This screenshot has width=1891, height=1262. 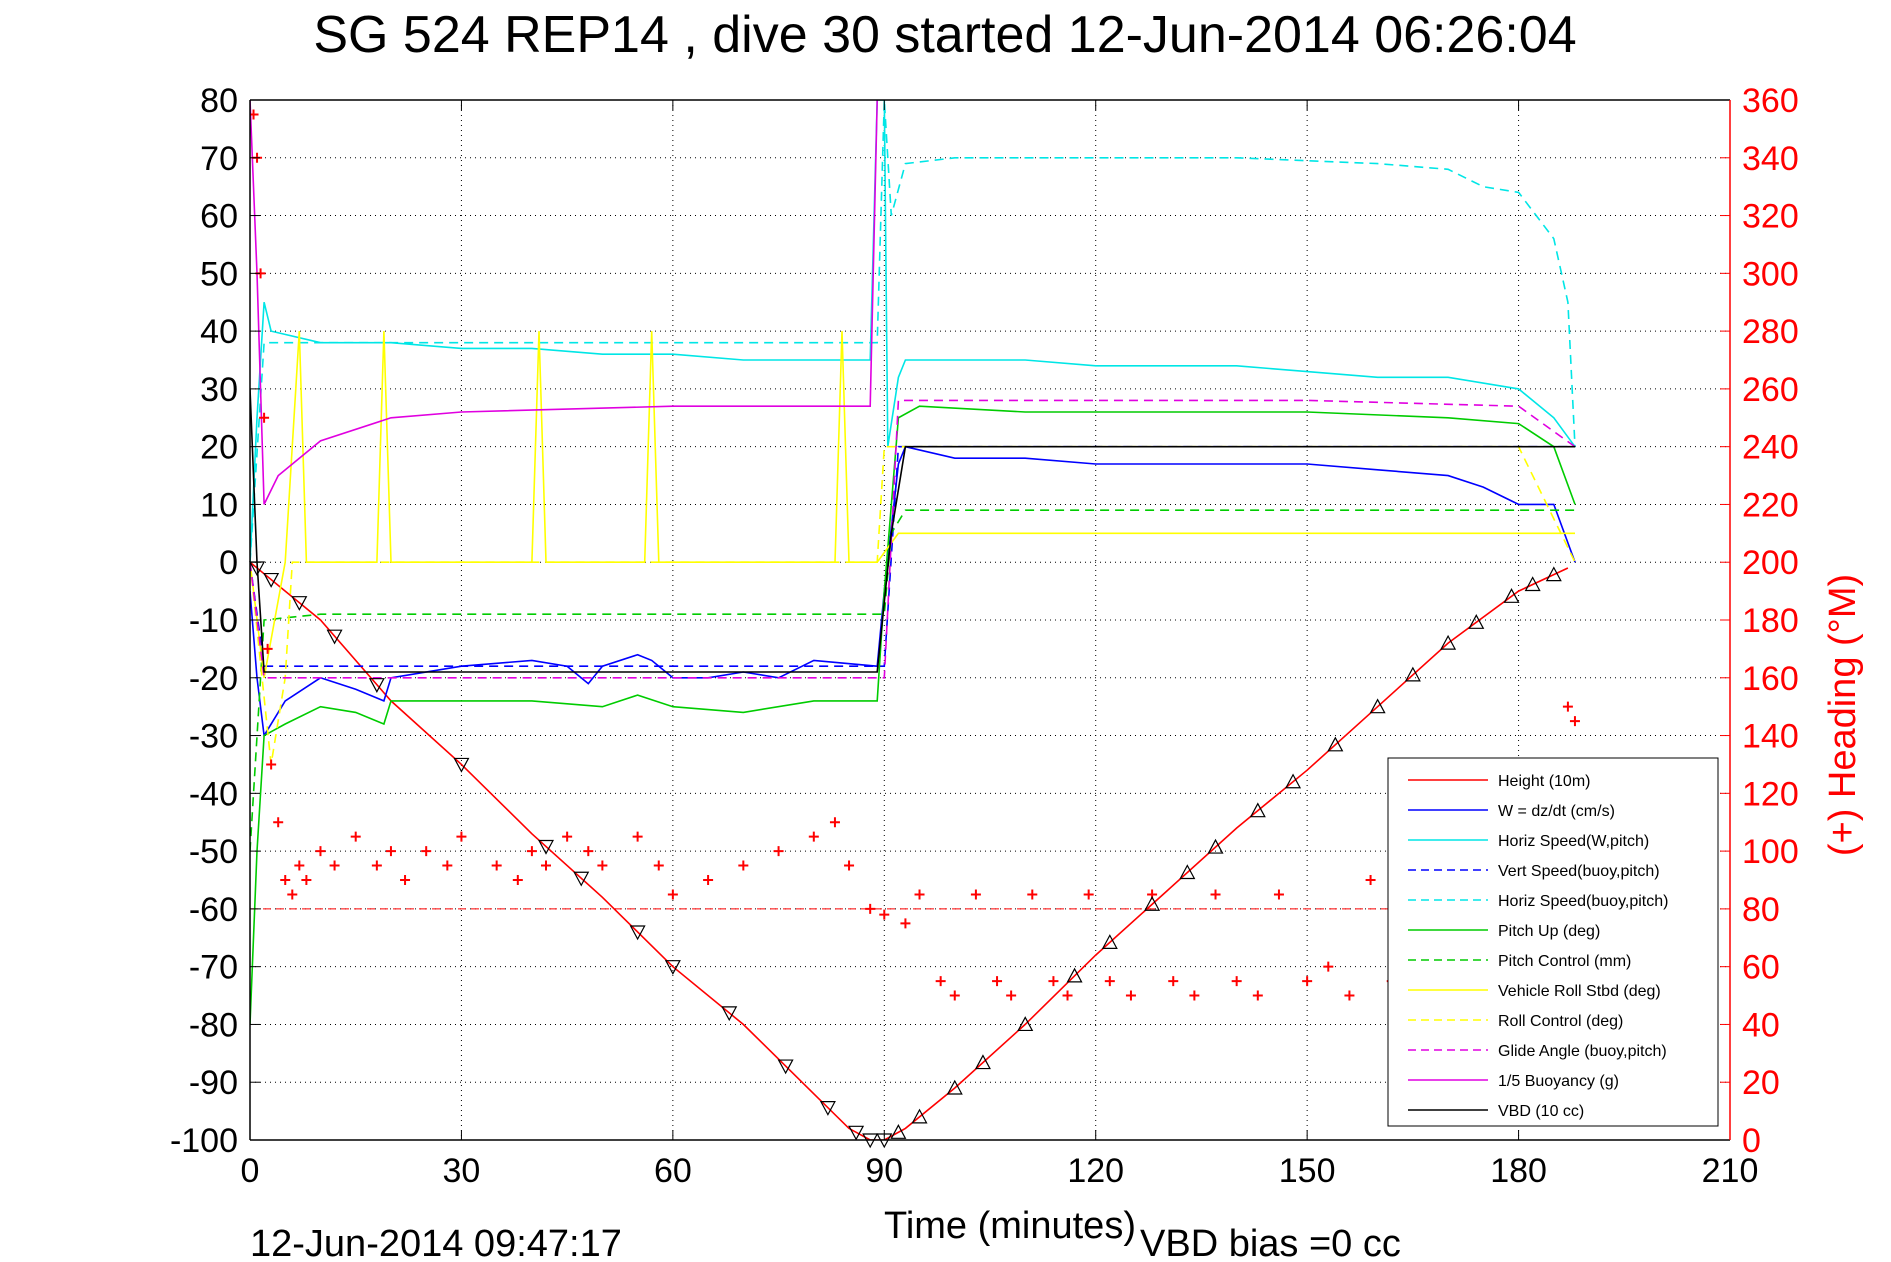 What do you see at coordinates (213, 794) in the screenshot?
I see `y-left-tick-label: -40` at bounding box center [213, 794].